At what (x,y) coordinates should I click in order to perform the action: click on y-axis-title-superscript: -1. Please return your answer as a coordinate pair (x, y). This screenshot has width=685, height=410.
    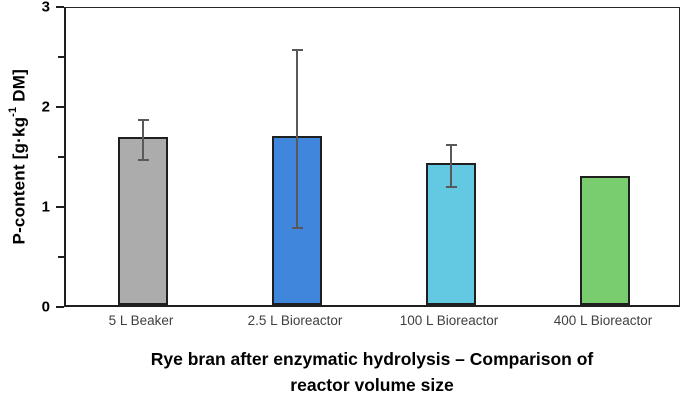
    Looking at the image, I should click on (12, 112).